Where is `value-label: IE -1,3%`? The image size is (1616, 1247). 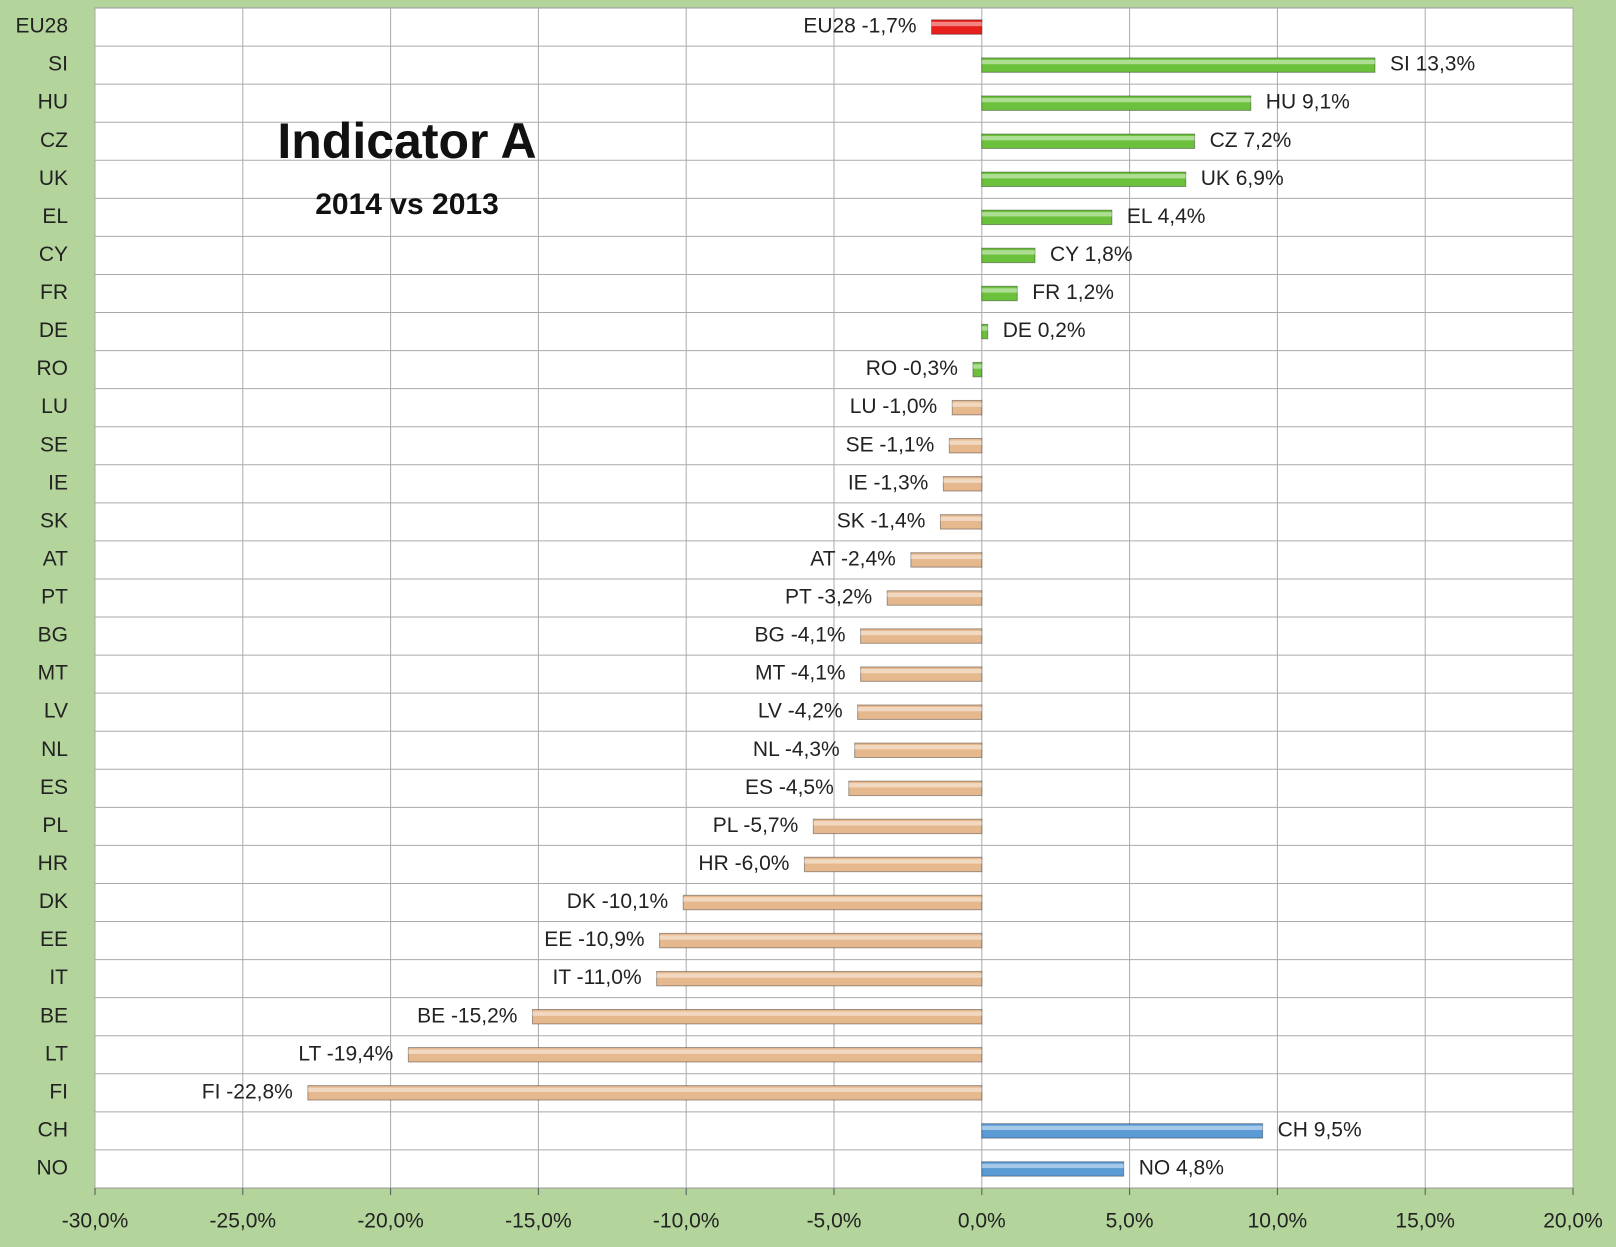
value-label: IE -1,3% is located at coordinates (888, 482).